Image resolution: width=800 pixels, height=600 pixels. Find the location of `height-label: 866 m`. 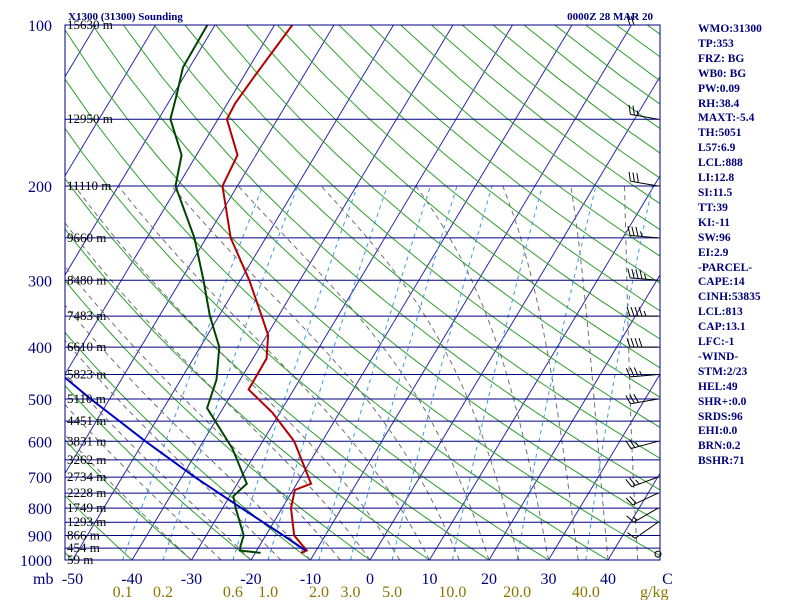

height-label: 866 m is located at coordinates (83, 535).